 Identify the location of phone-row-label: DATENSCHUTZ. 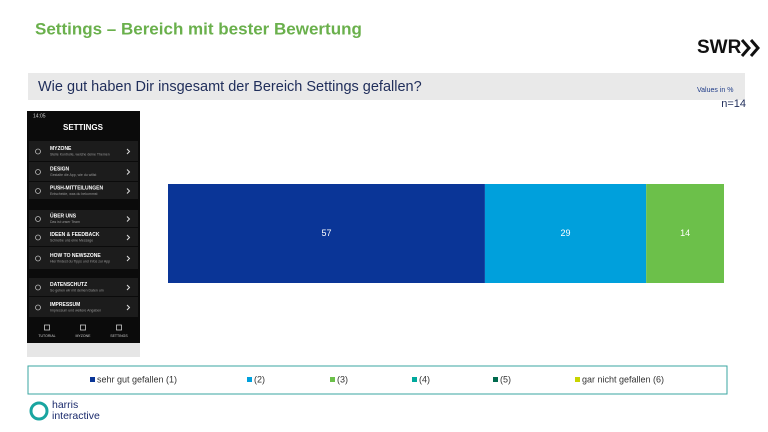
(68, 285).